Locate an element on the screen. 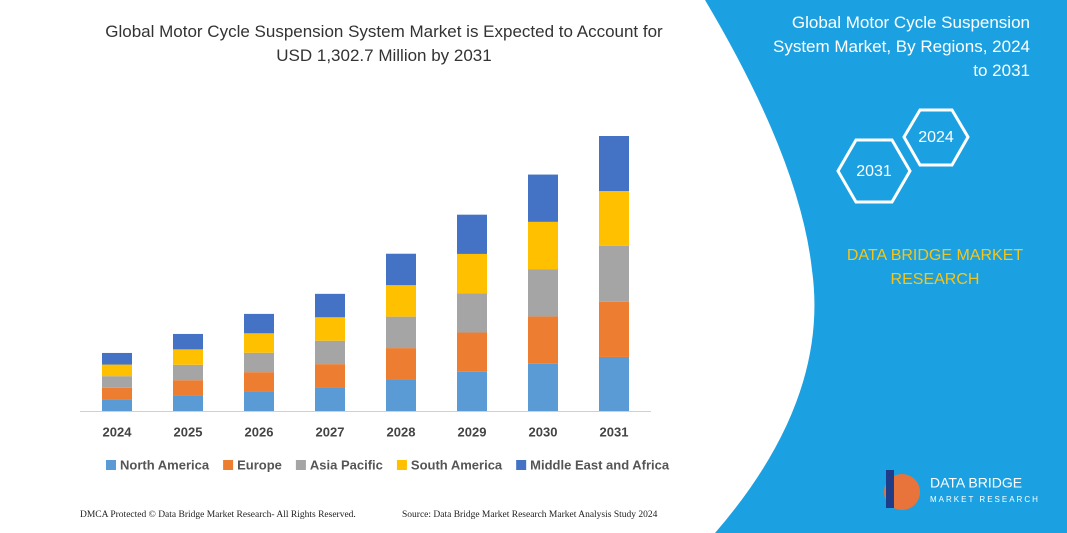 The image size is (1067, 533). legend-label: Middle East and Africa is located at coordinates (600, 464).